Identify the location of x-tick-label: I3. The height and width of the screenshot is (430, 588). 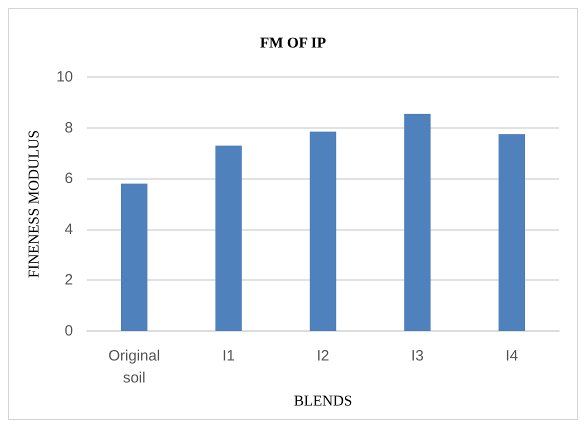
(417, 356).